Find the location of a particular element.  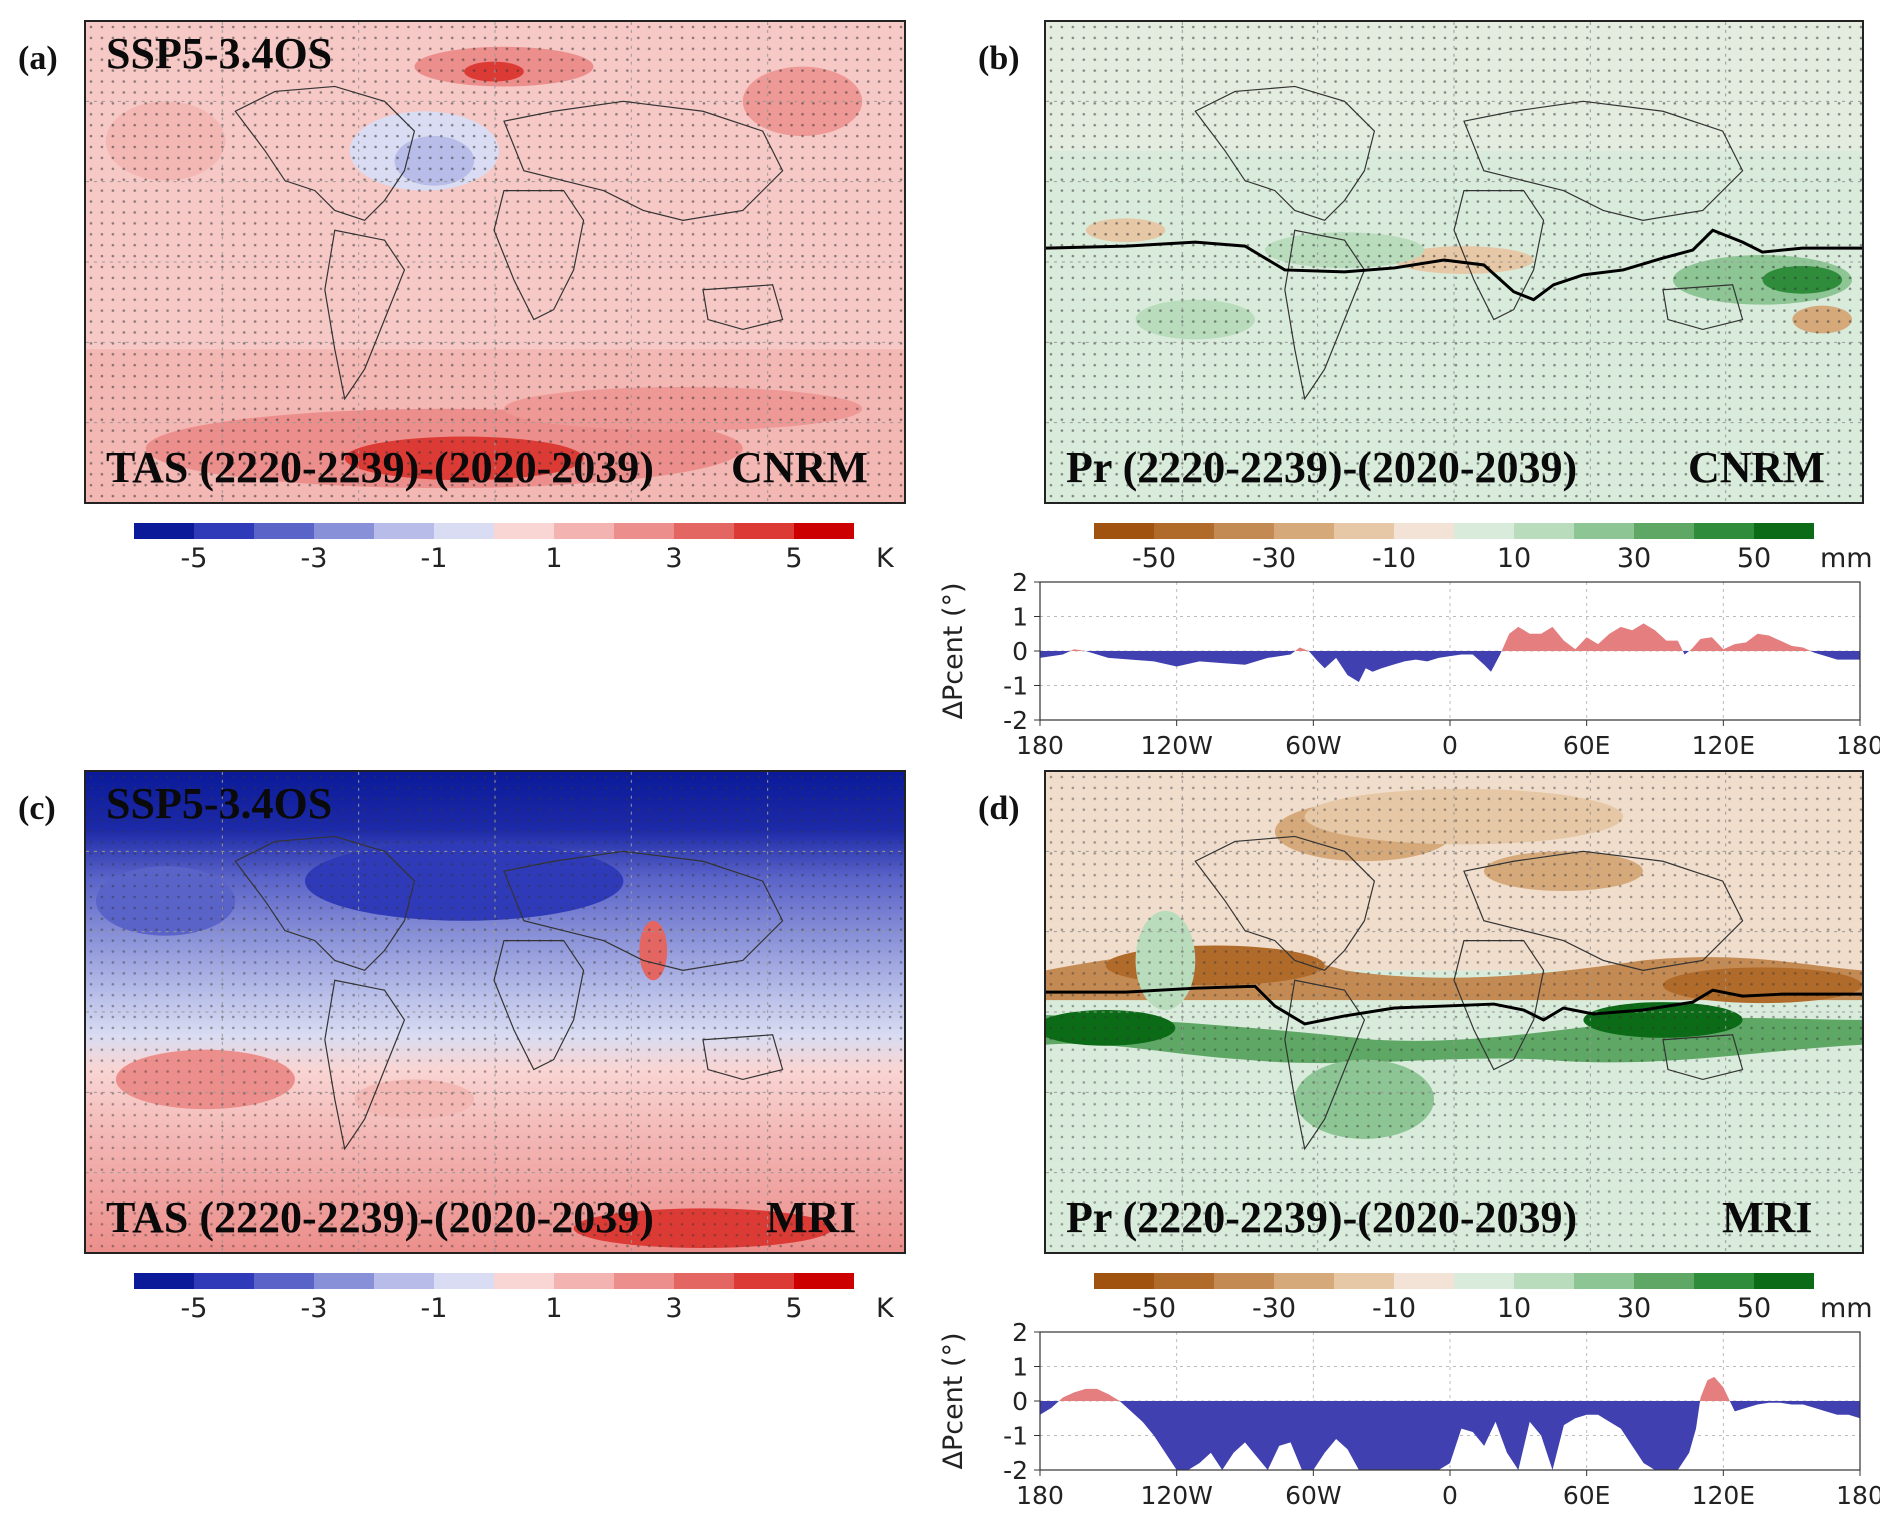

panel-b-label-left: Pr (2220-2239)-(2020-2039) is located at coordinates (1322, 467).